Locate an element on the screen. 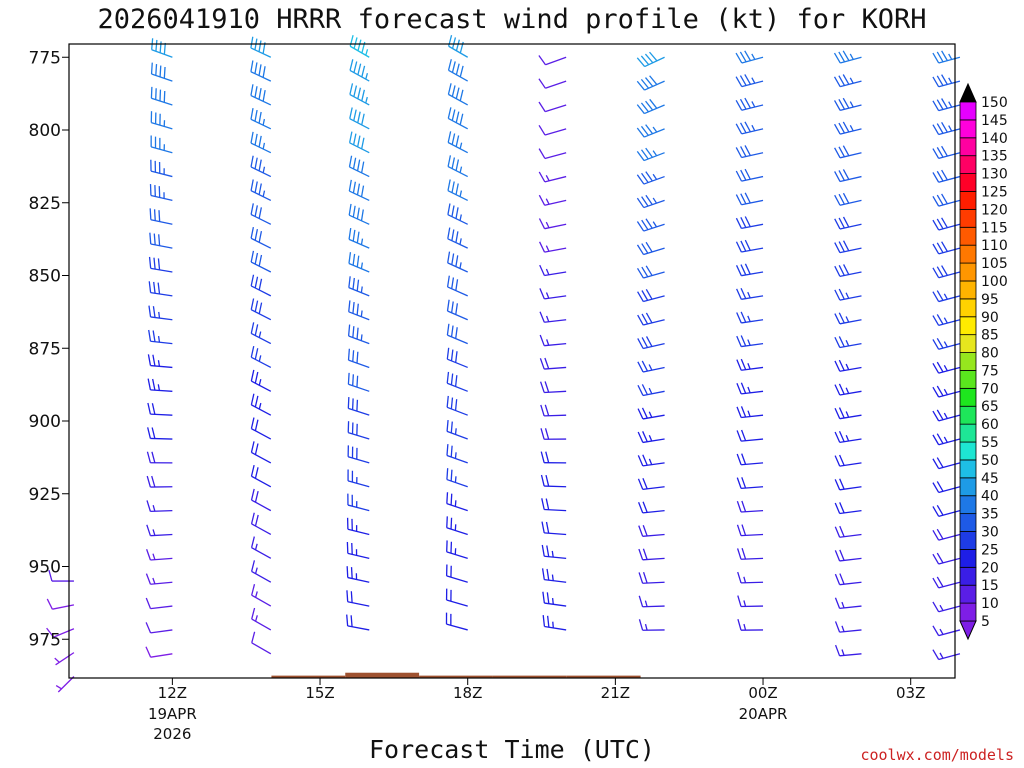 This screenshot has height=768, width=1024. x-tick-date: 20APR is located at coordinates (763, 714).